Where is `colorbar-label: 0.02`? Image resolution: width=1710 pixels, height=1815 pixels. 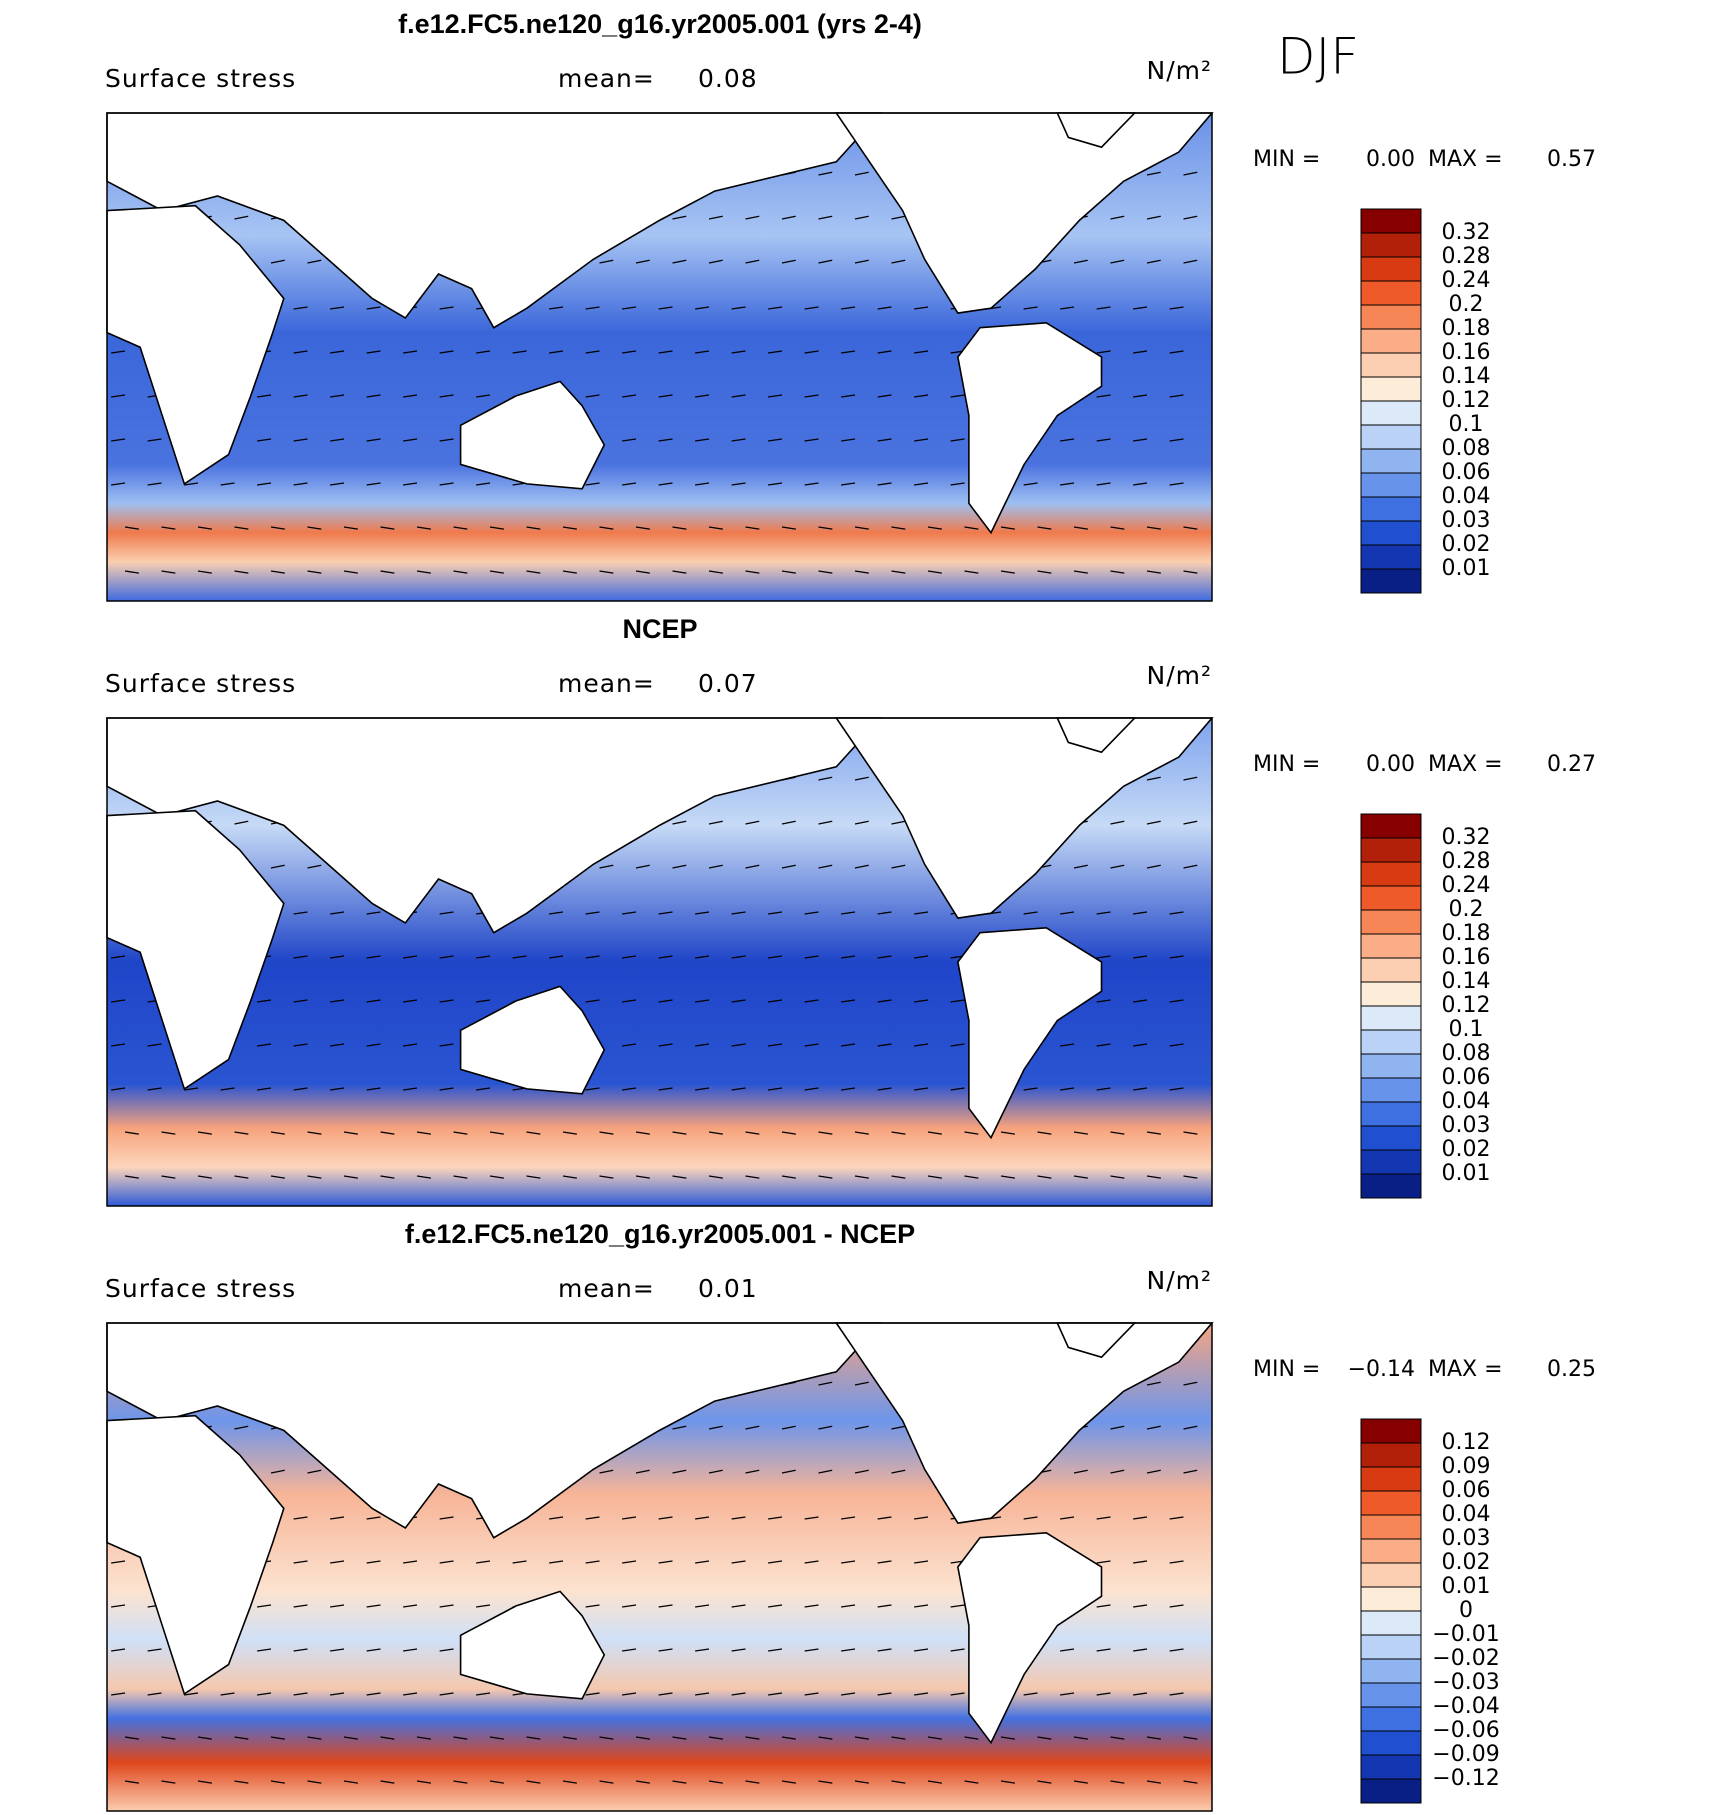 colorbar-label: 0.02 is located at coordinates (1466, 544).